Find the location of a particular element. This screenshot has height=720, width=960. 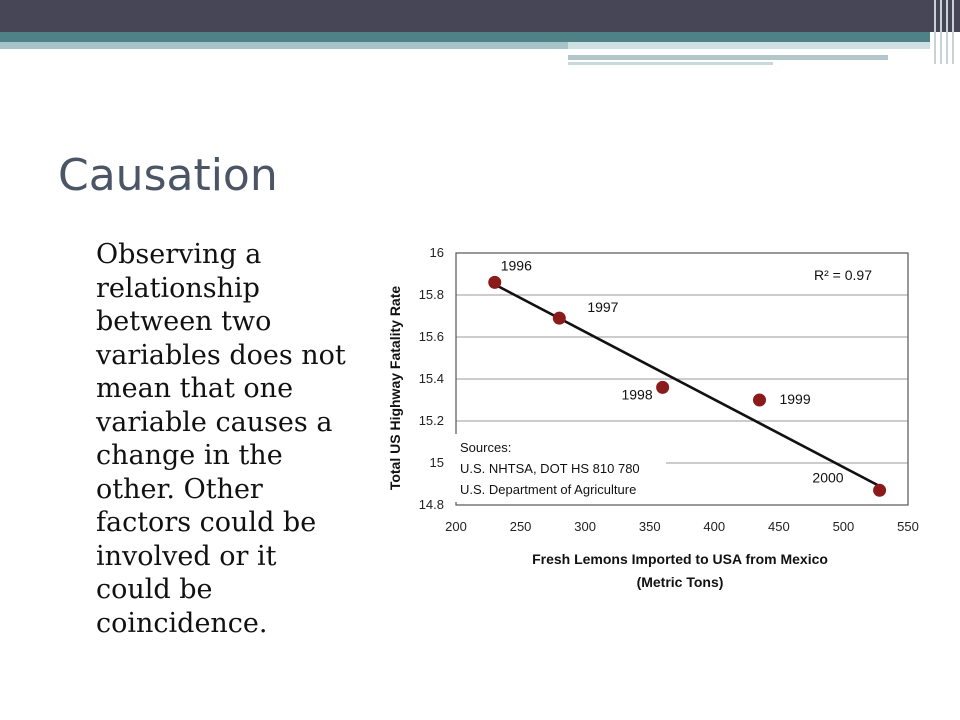

data-point-1997 is located at coordinates (559, 318).